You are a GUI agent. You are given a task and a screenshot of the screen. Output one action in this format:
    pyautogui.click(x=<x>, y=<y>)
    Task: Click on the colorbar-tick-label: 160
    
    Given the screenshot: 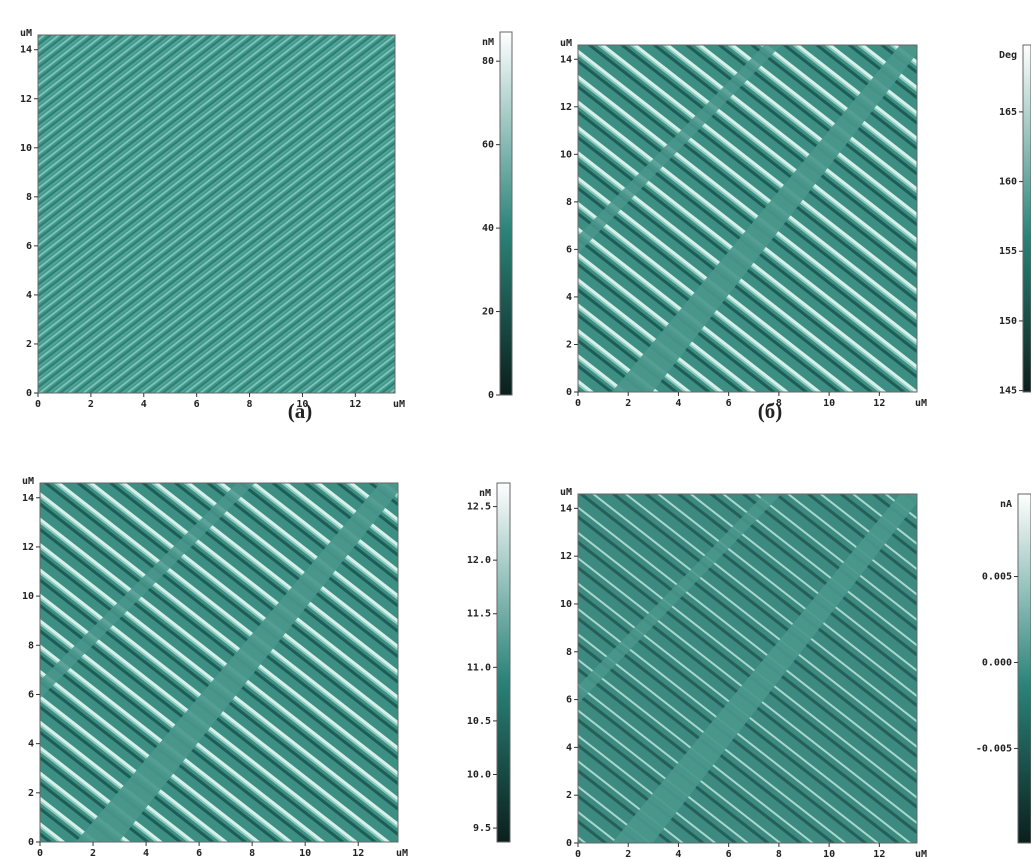 What is the action you would take?
    pyautogui.click(x=1008, y=182)
    